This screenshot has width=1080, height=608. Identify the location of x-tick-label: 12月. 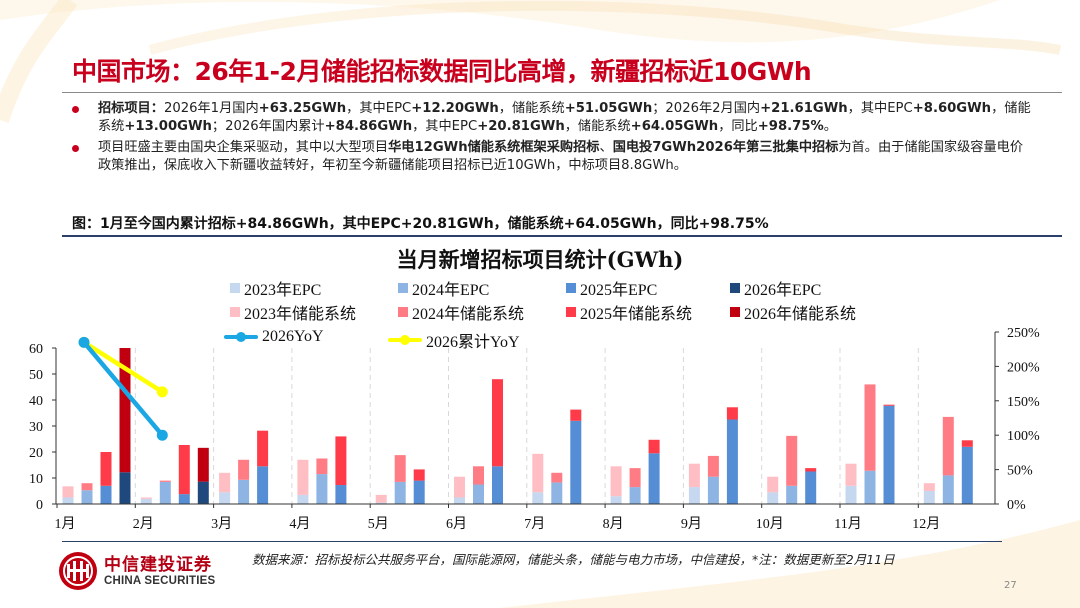
(926, 524).